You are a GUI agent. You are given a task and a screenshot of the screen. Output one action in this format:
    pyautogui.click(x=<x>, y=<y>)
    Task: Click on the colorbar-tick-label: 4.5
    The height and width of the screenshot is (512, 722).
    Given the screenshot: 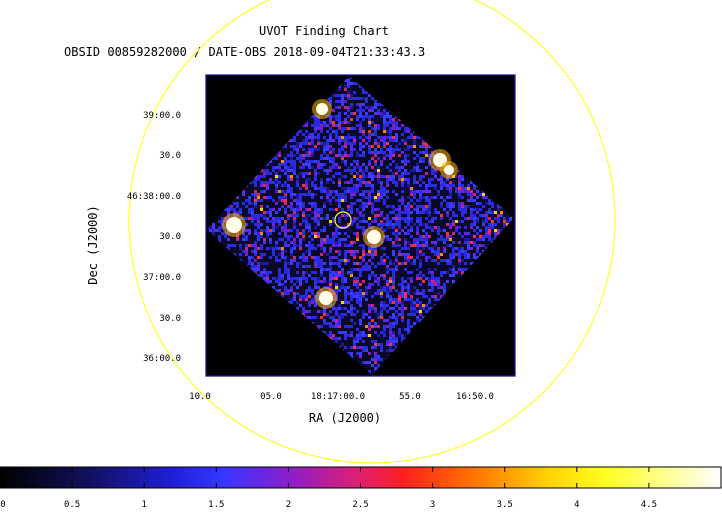 What is the action you would take?
    pyautogui.click(x=649, y=504)
    